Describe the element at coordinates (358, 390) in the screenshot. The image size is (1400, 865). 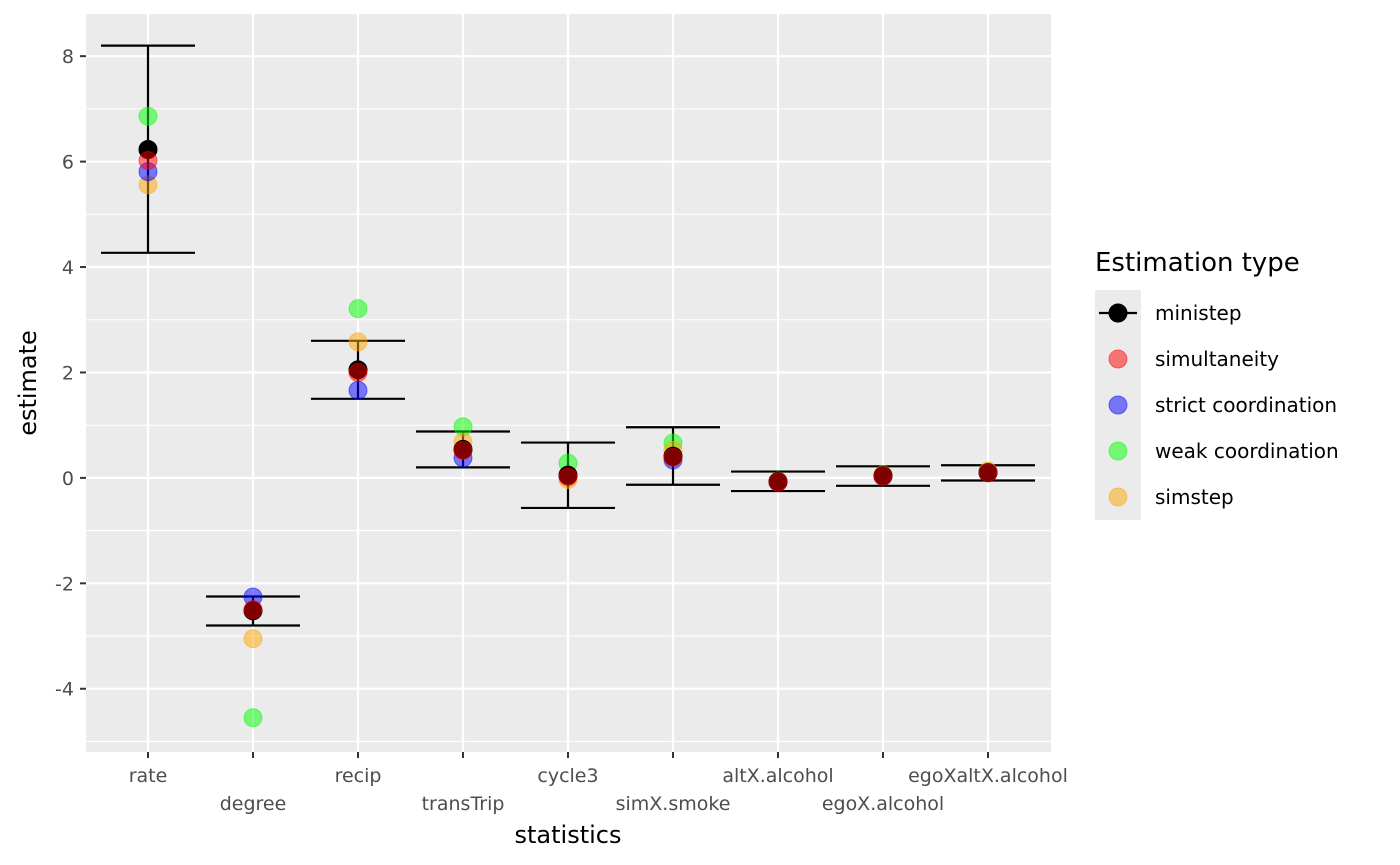
I see `point-strict-coordination` at that location.